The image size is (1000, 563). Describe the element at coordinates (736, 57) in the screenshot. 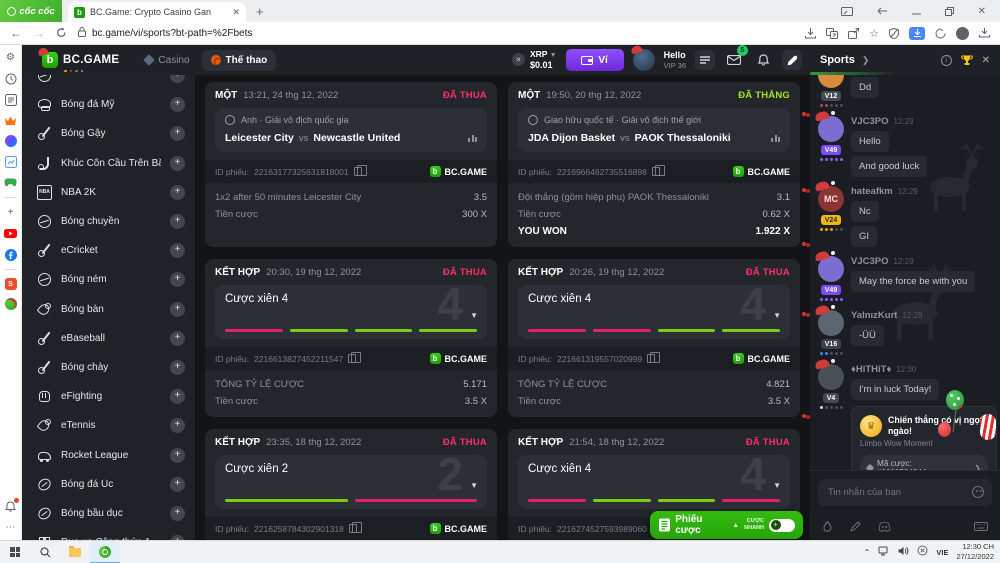

I see `mail-icon: 5` at that location.